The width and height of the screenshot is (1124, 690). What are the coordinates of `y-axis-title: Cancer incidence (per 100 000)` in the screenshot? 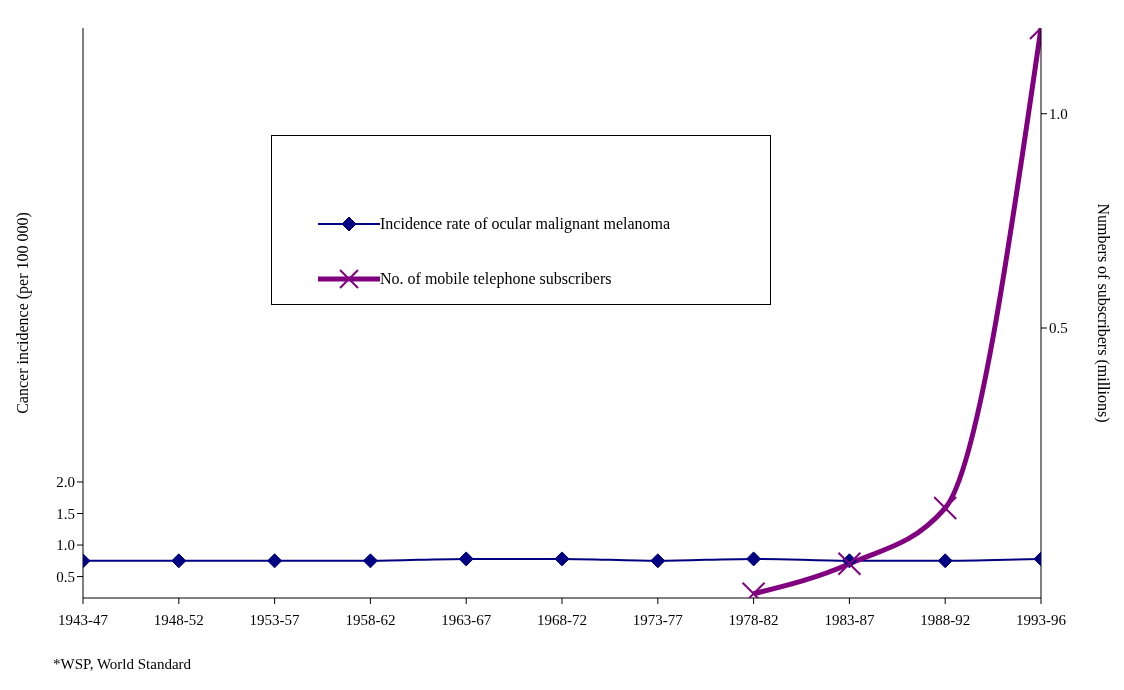 It's located at (22, 313).